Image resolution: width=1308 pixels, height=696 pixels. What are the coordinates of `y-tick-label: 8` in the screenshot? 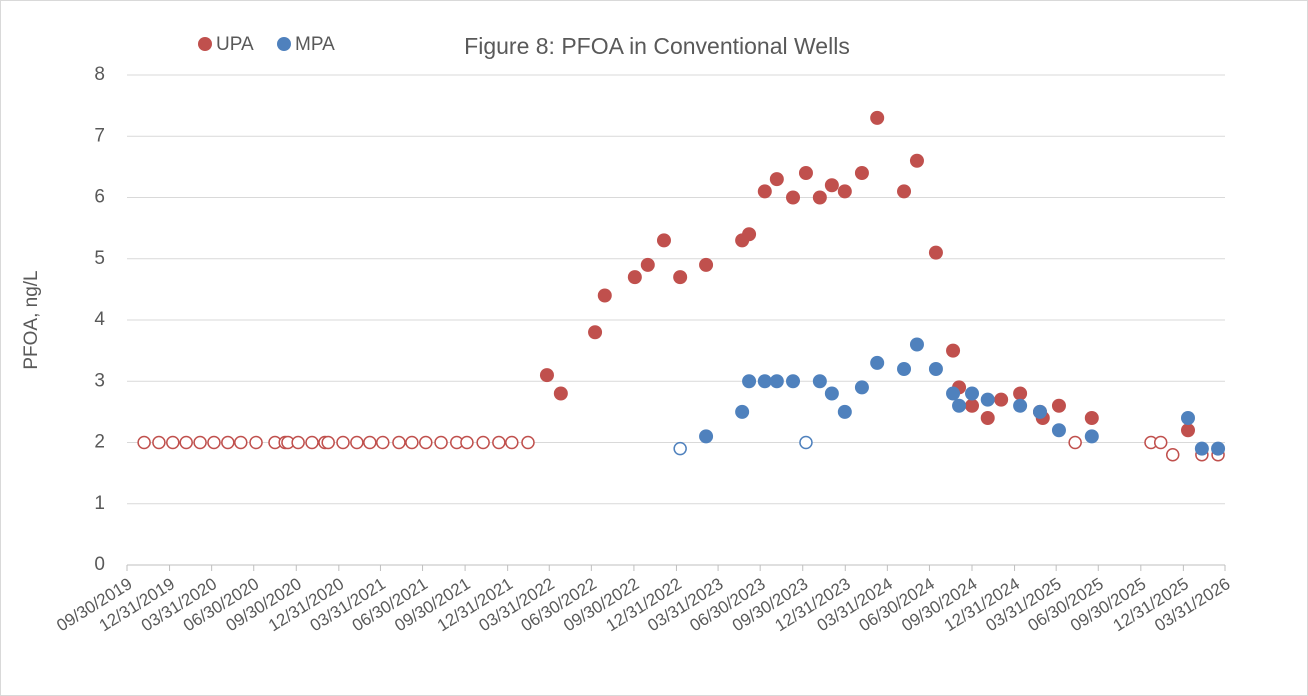 It's located at (99, 74).